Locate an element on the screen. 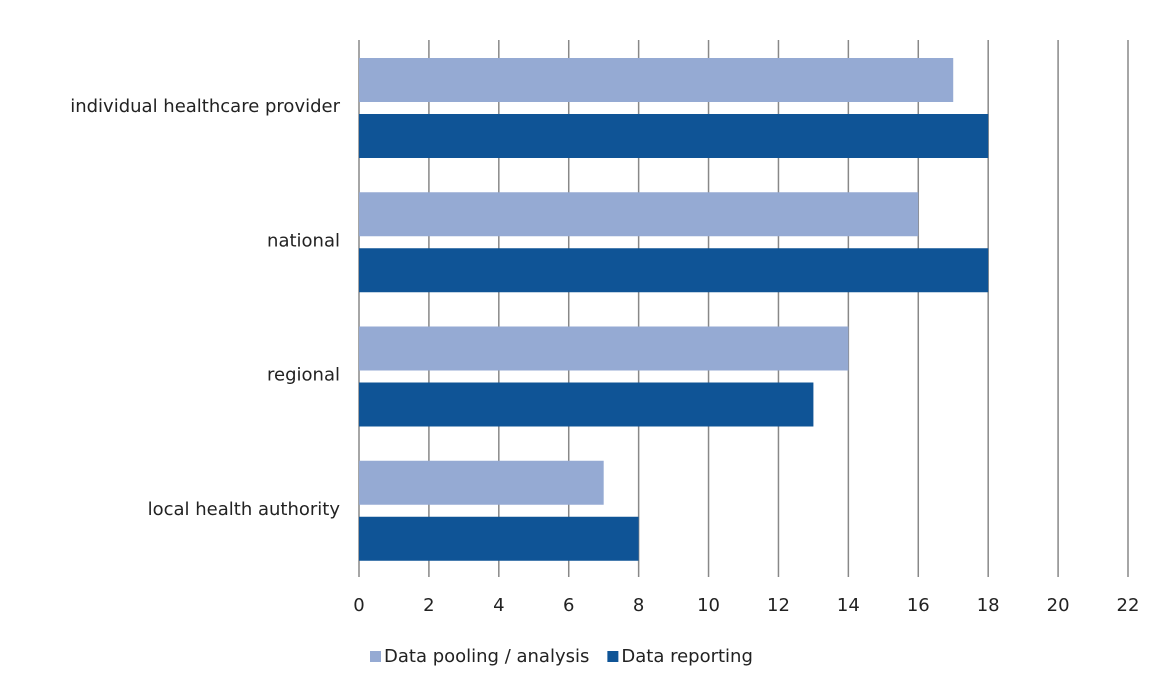 Image resolution: width=1159 pixels, height=689 pixels. y-tick-label: regional is located at coordinates (303, 375).